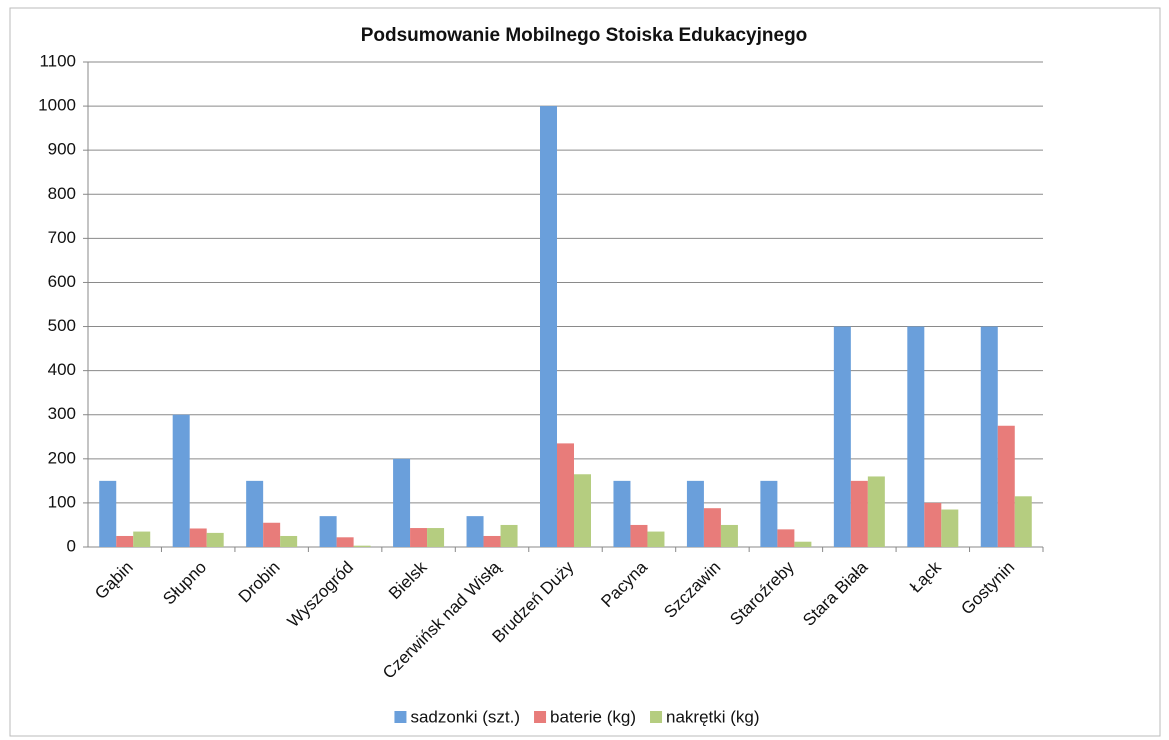 Image resolution: width=1169 pixels, height=740 pixels. What do you see at coordinates (408, 580) in the screenshot?
I see `x-tick-label: Bielsk` at bounding box center [408, 580].